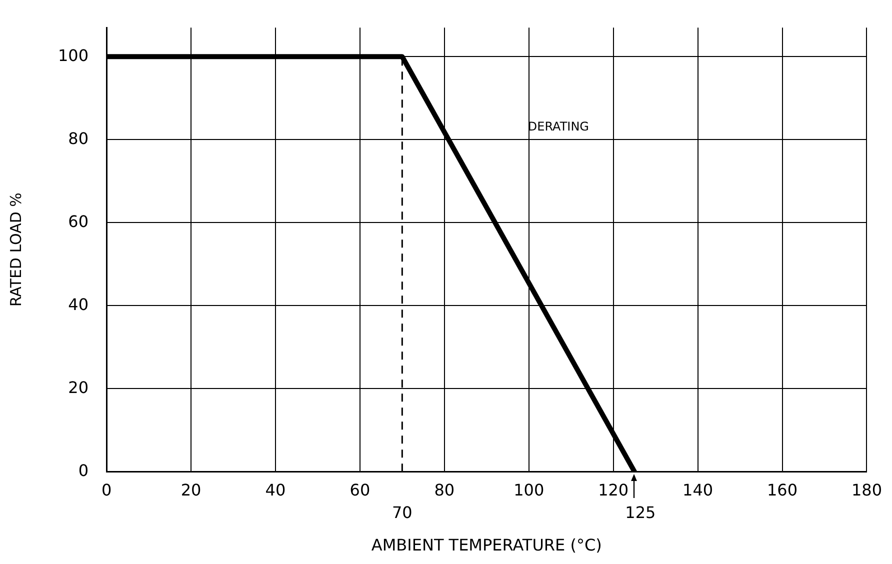 The image size is (892, 564). I want to click on x-tick-label: 160, so click(782, 490).